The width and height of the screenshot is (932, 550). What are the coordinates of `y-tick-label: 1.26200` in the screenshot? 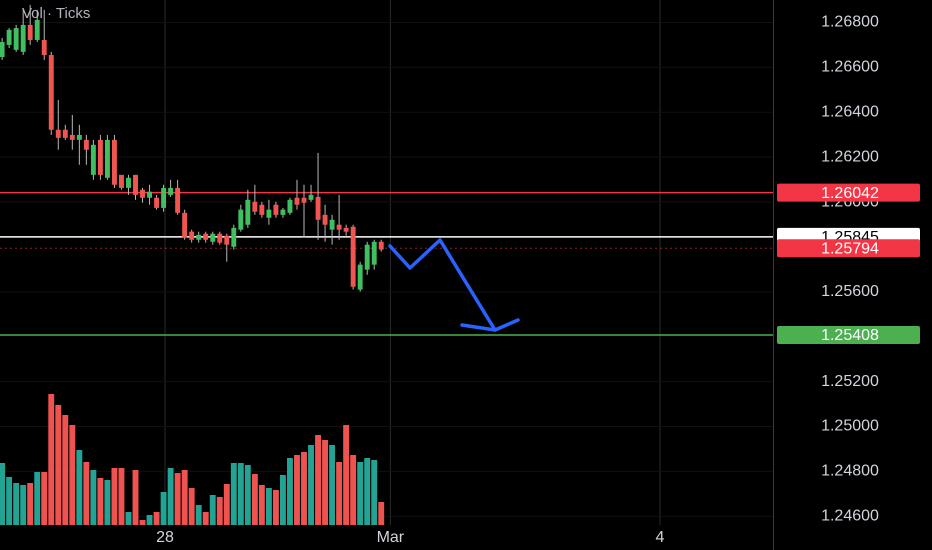 It's located at (850, 156).